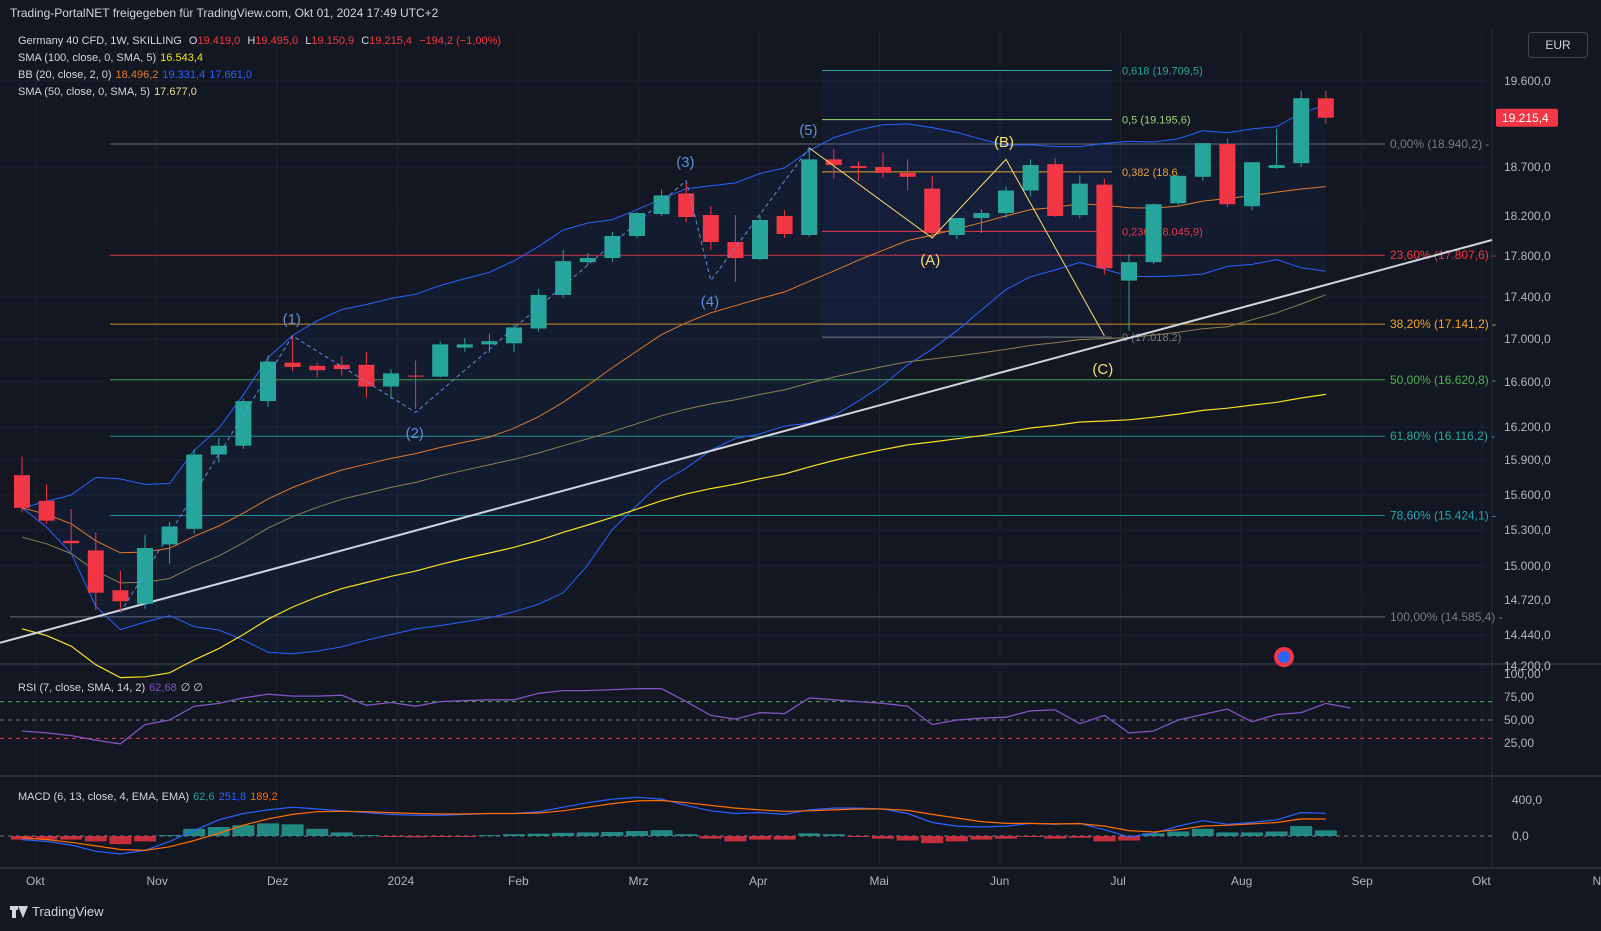 This screenshot has height=931, width=1601. I want to click on wave-label-blue: (2), so click(415, 433).